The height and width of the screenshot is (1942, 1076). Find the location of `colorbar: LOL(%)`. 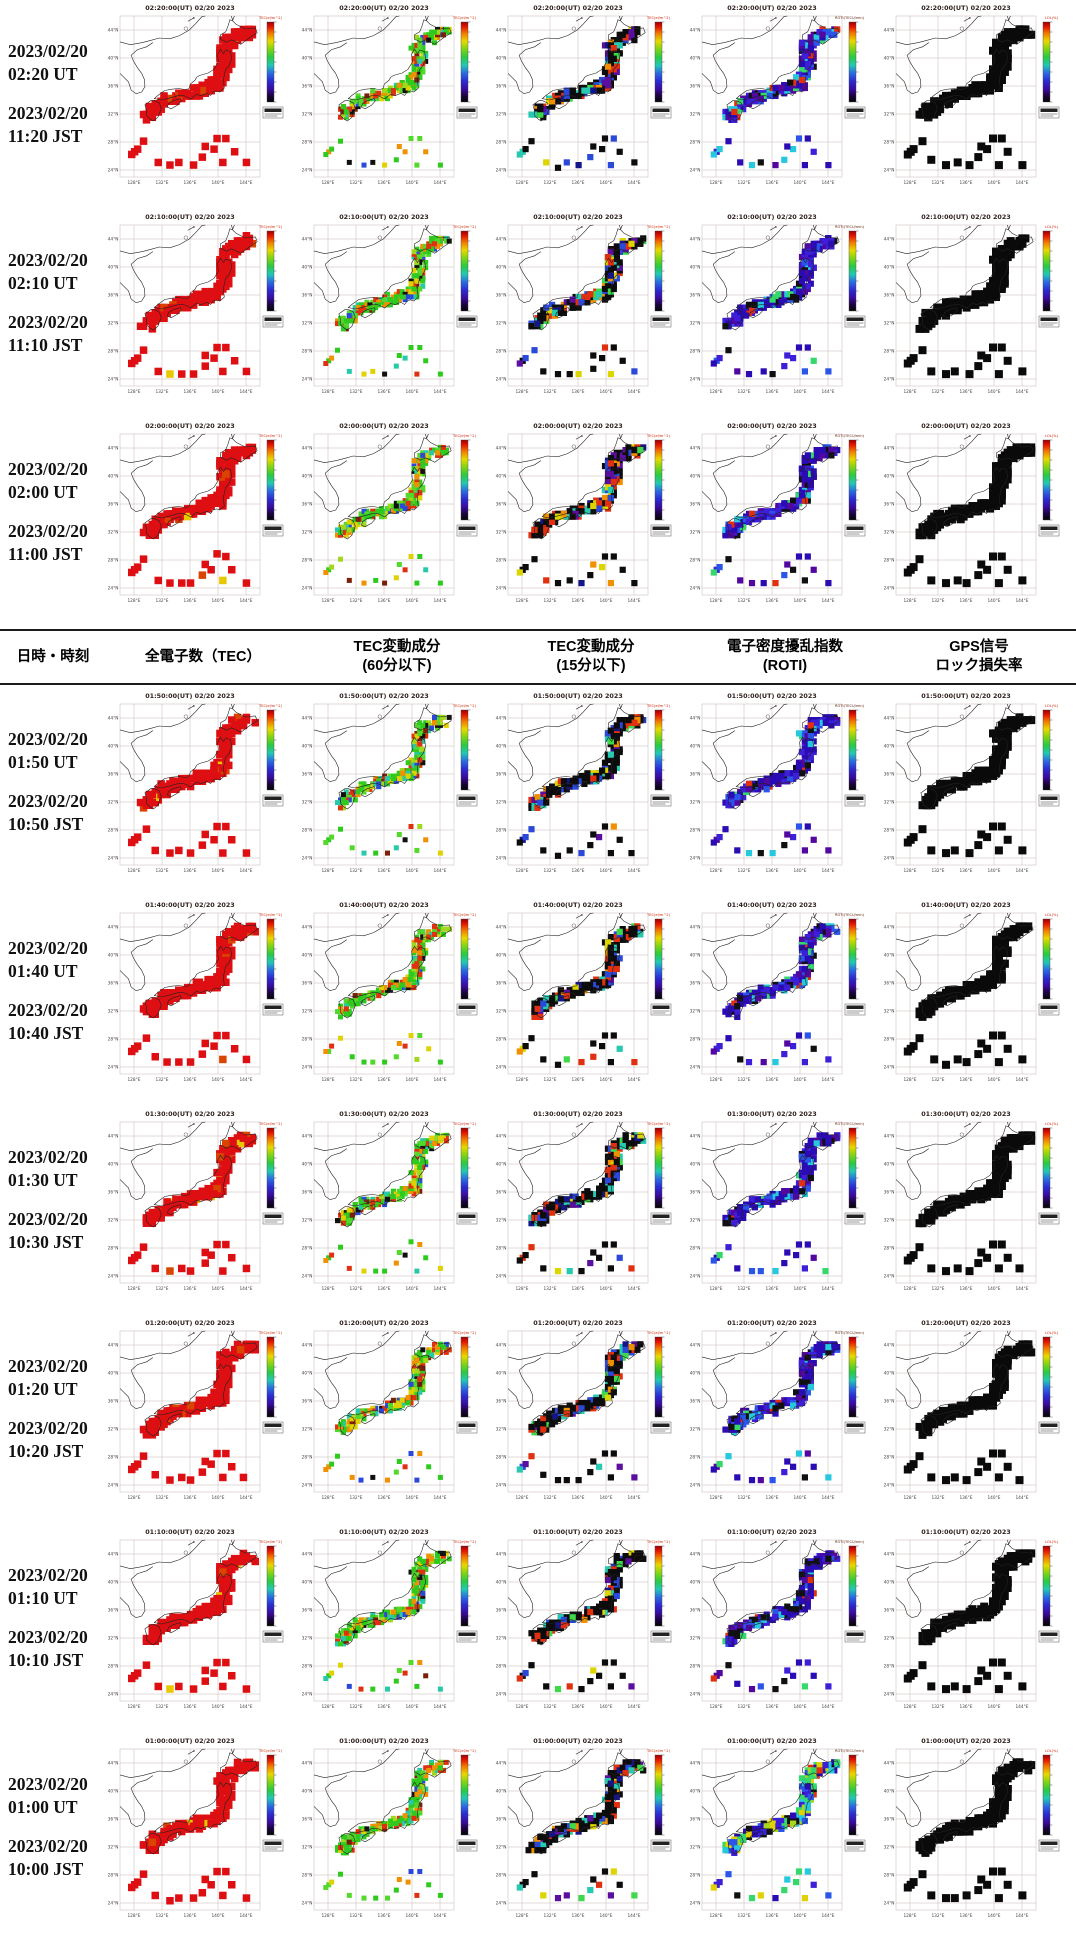

colorbar: LOL(%) is located at coordinates (1051, 1374).